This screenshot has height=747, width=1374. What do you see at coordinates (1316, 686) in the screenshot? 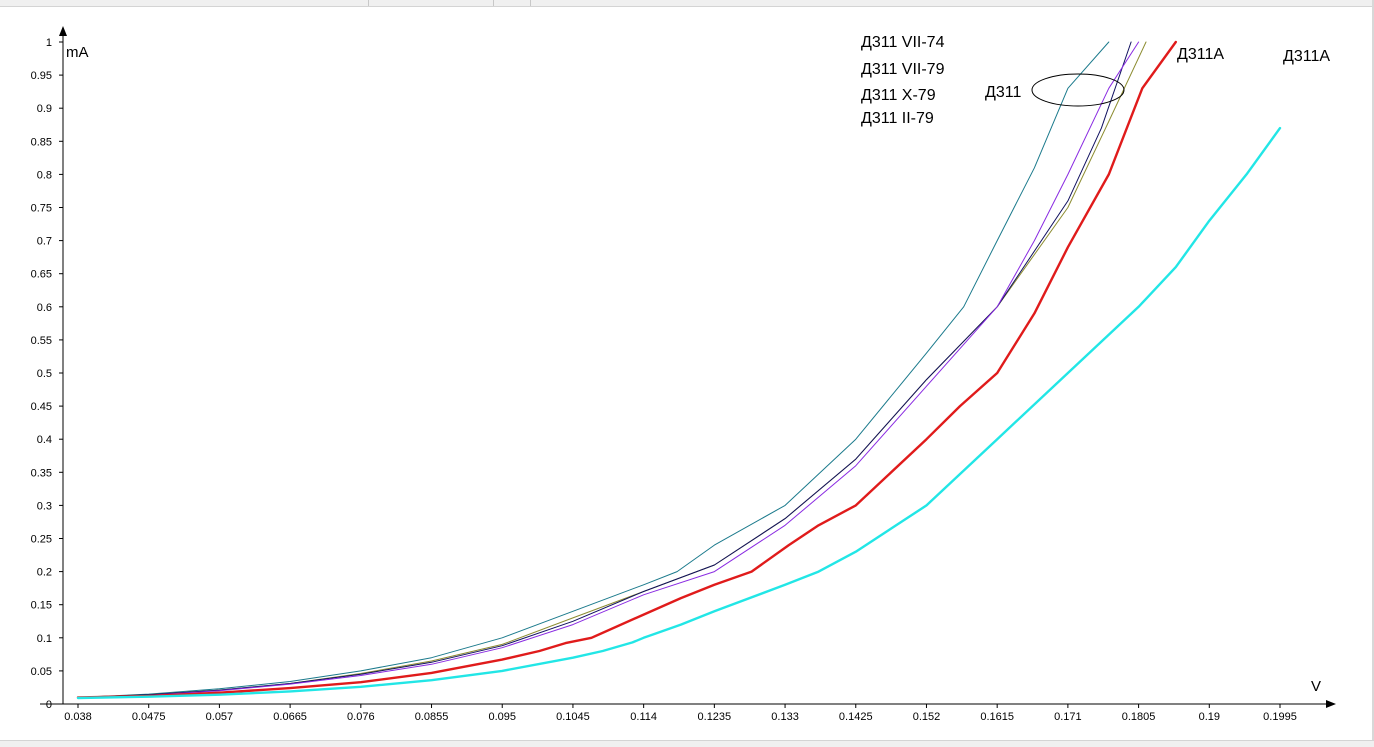
I see `x-axis-label: V` at bounding box center [1316, 686].